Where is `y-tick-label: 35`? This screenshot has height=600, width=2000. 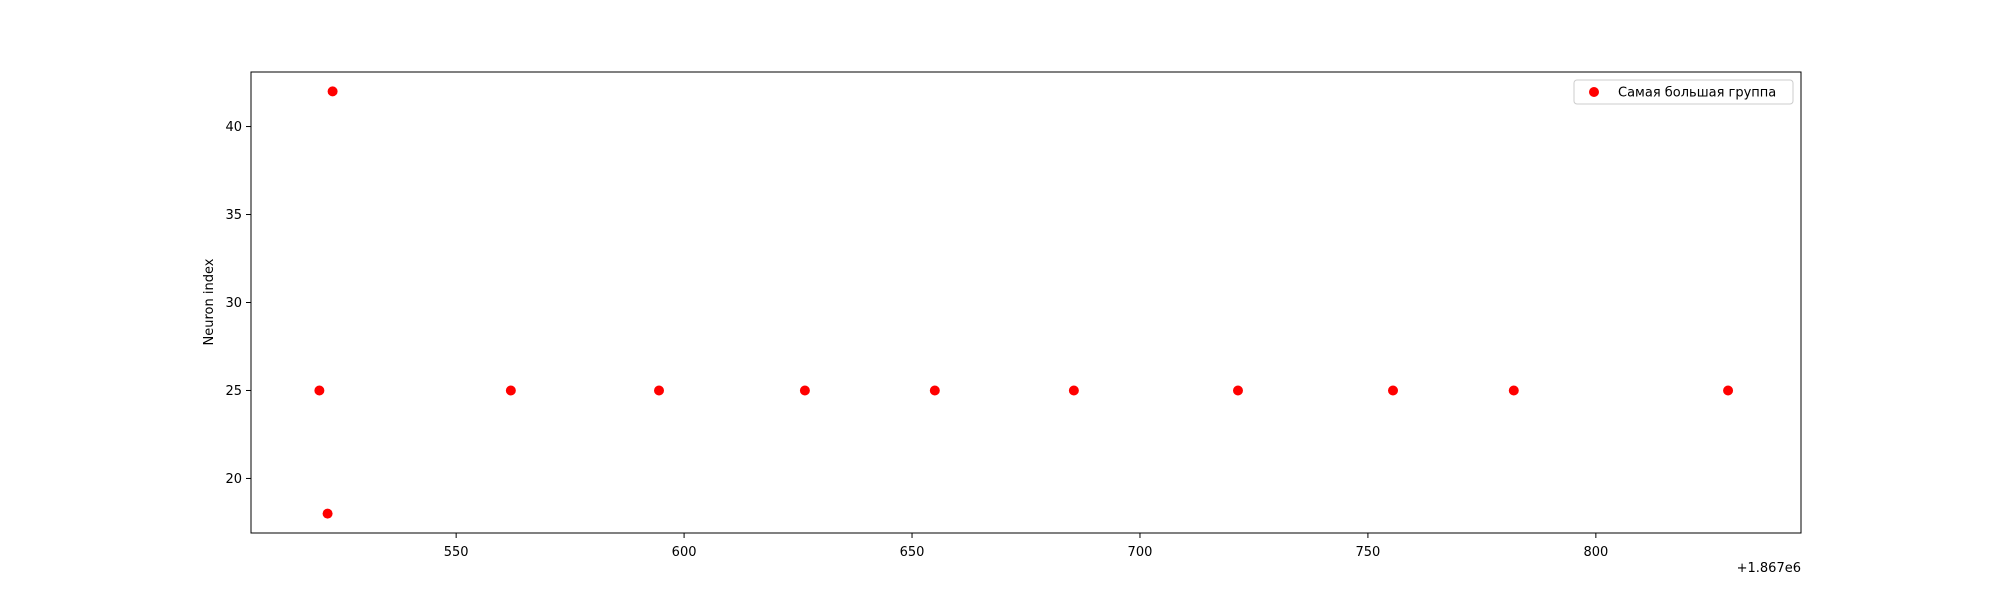
y-tick-label: 35 is located at coordinates (233, 215).